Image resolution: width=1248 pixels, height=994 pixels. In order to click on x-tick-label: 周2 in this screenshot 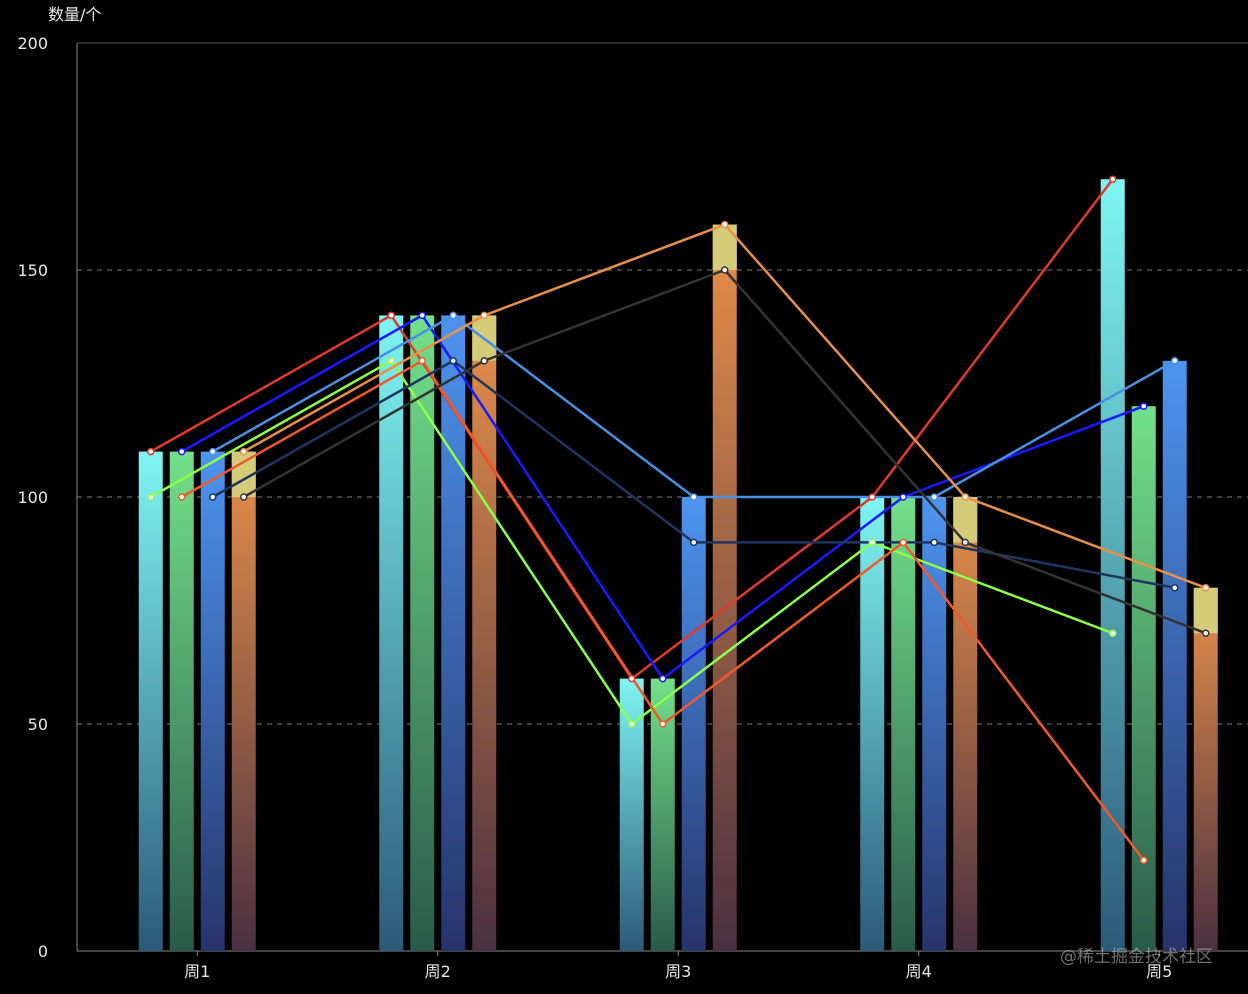, I will do `click(438, 971)`.